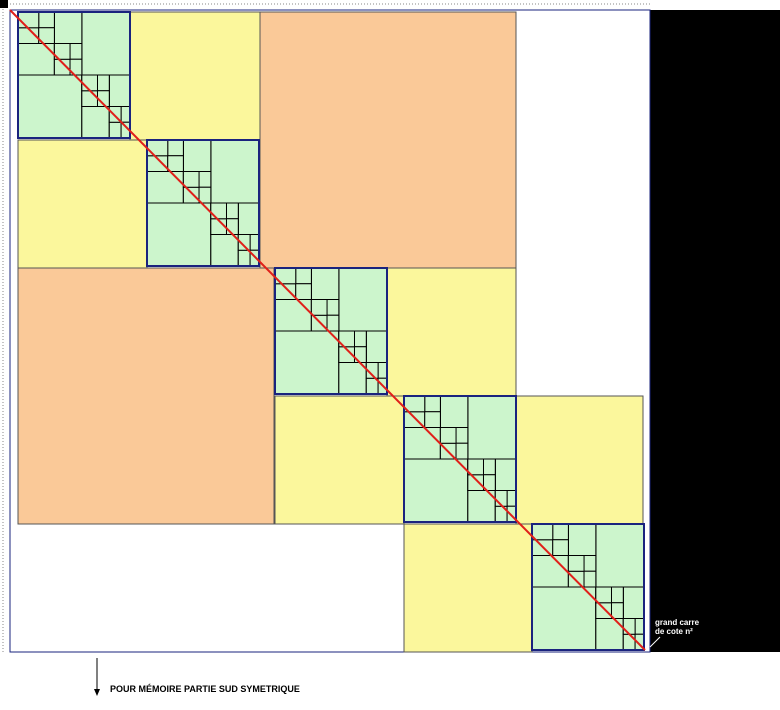 The width and height of the screenshot is (780, 710). What do you see at coordinates (655, 642) in the screenshot?
I see `pointer` at bounding box center [655, 642].